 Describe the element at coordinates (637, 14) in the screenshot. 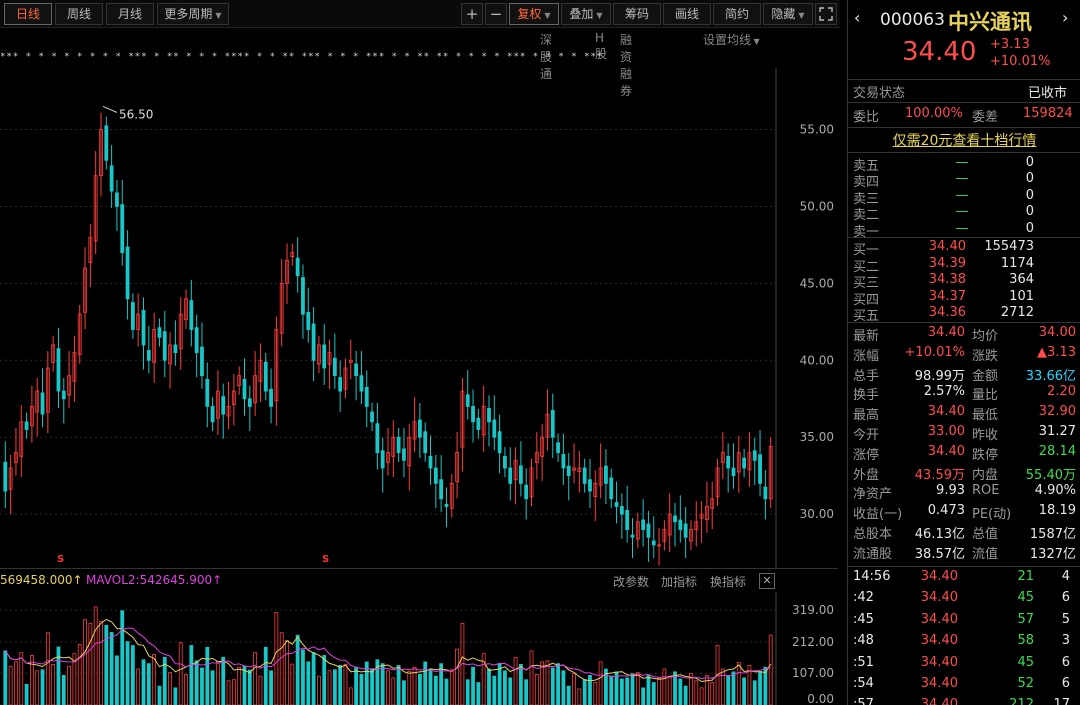

I see `chips-button: 筹码` at that location.